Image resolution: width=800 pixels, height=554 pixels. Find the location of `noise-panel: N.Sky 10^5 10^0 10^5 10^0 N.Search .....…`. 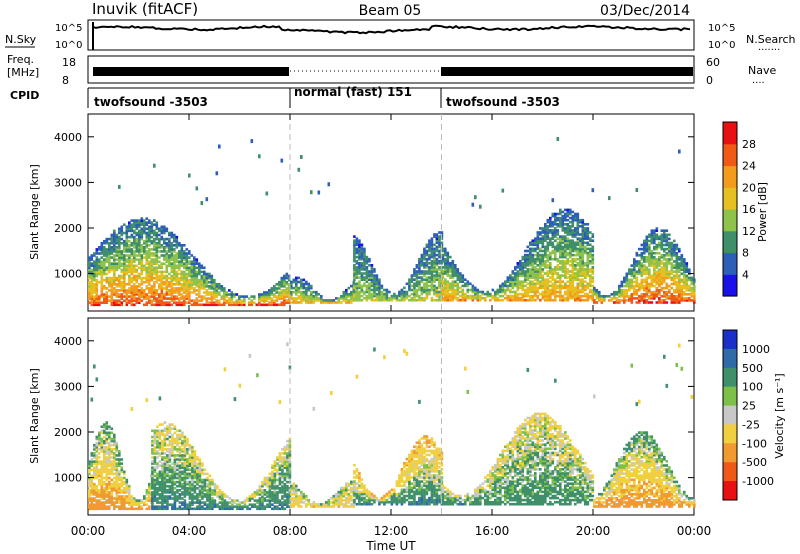

noise-panel: N.Sky 10^5 10^0 10^5 10^0 N.Search .....… is located at coordinates (400, 36).